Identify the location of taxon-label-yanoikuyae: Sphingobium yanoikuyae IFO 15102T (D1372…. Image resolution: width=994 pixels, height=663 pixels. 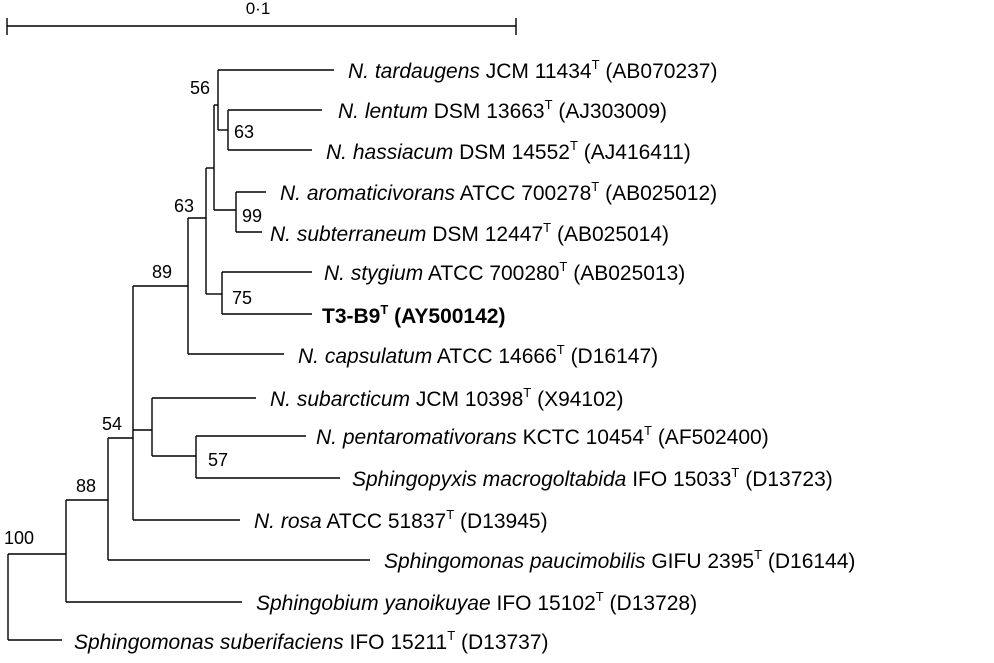
(476, 602).